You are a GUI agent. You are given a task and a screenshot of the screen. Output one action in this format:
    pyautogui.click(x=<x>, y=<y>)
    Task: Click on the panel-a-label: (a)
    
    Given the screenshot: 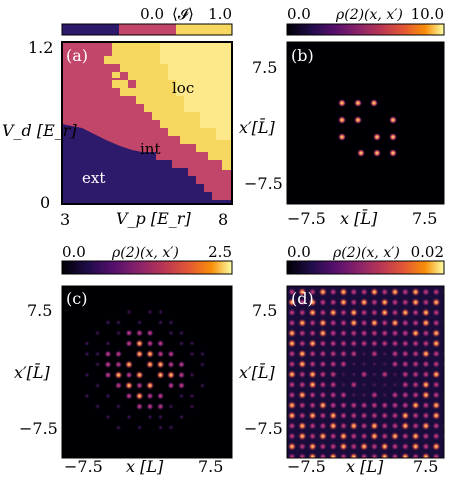 What is the action you would take?
    pyautogui.click(x=77, y=55)
    